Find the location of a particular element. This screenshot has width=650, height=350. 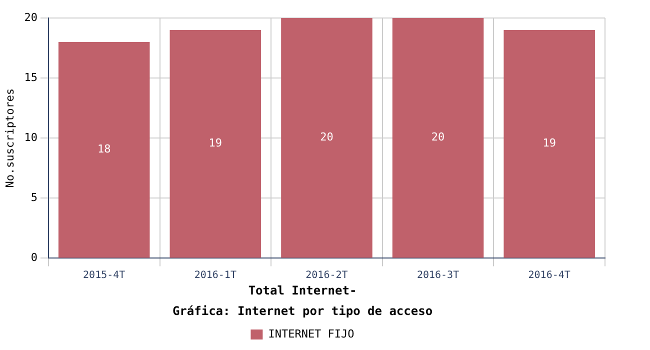

legend-label: INTERNET FIJO is located at coordinates (311, 333).